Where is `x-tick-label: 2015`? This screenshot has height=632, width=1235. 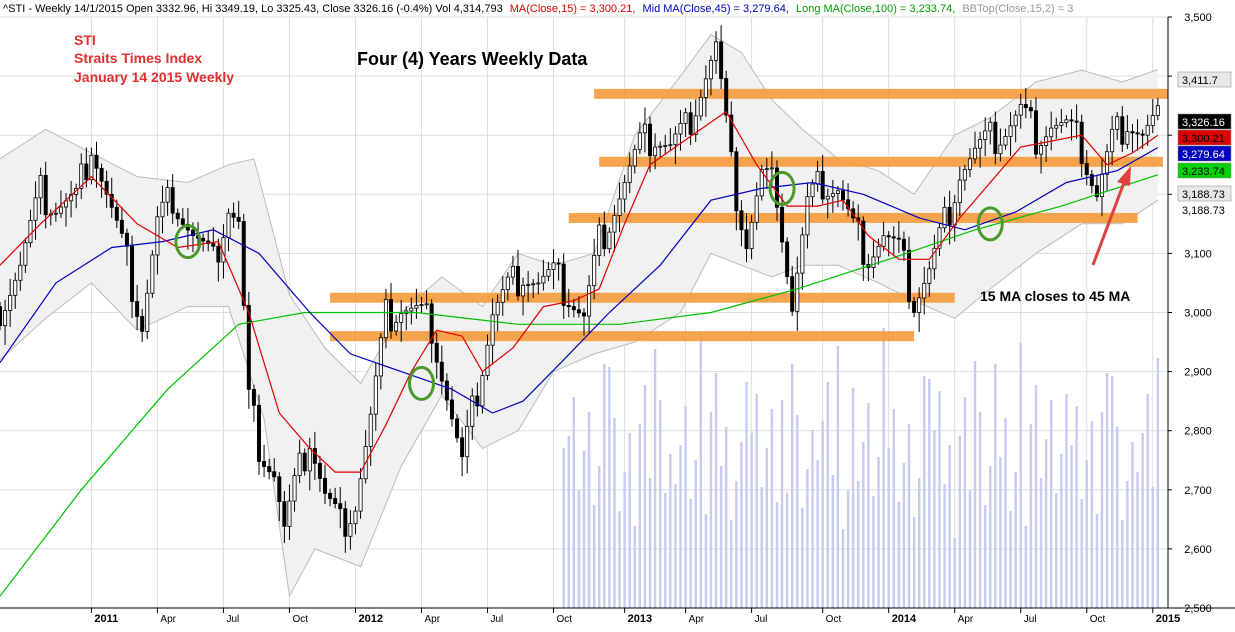 x-tick-label: 2015 is located at coordinates (1168, 619).